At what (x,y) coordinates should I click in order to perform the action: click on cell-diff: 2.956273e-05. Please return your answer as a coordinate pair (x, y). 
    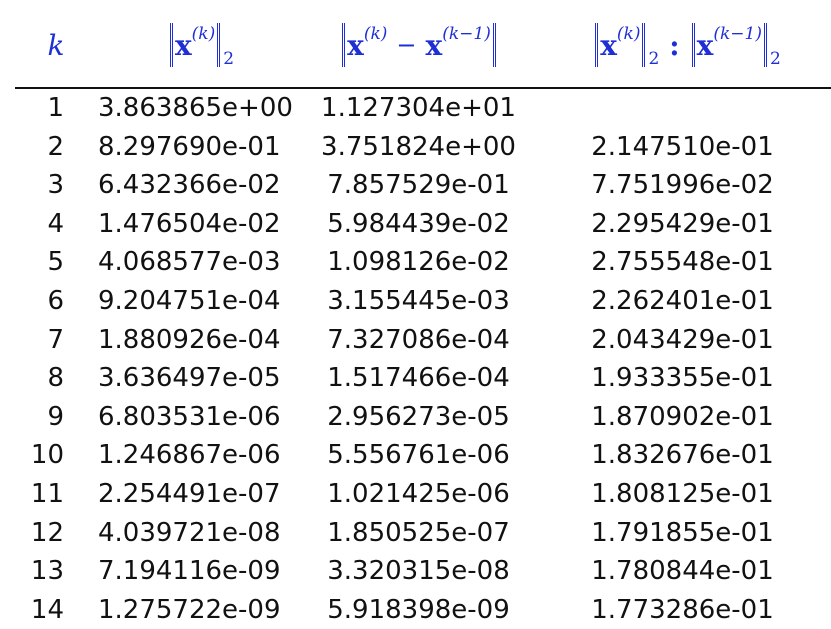
    Looking at the image, I should click on (418, 416).